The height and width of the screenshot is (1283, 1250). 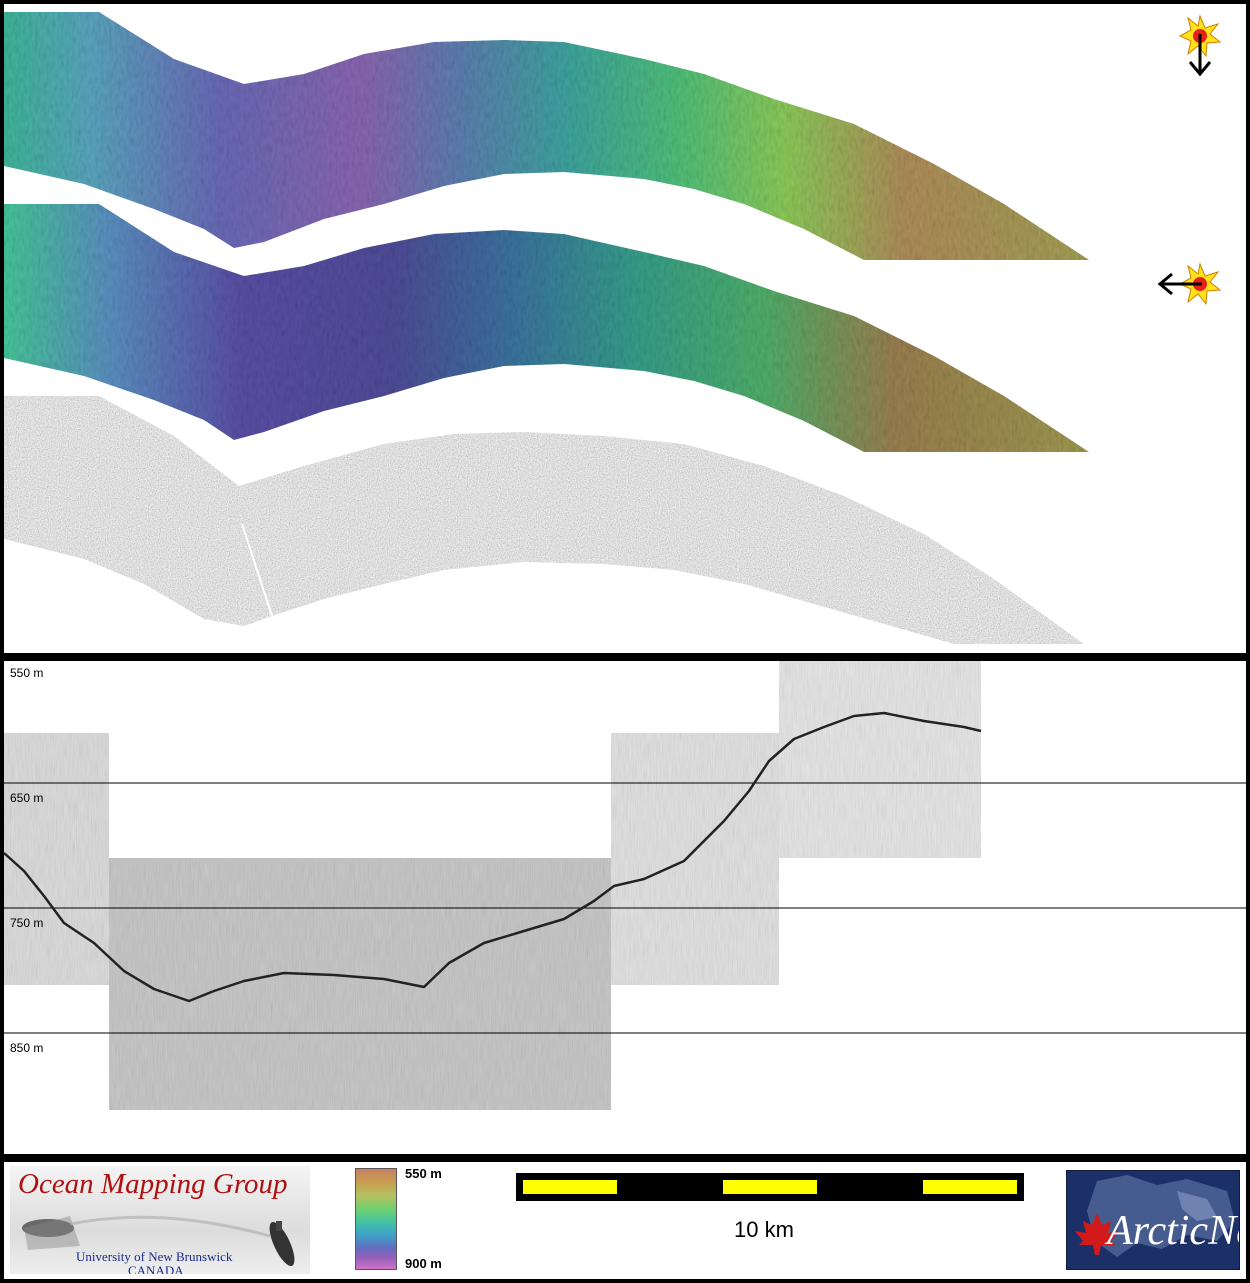 I want to click on depth-label-750: 750 m, so click(x=26, y=923).